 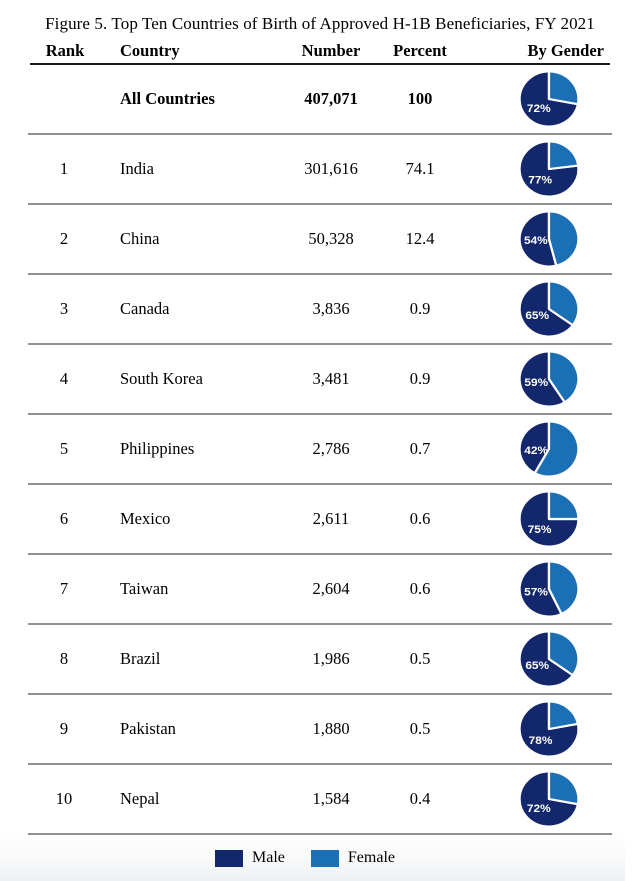 What do you see at coordinates (64, 728) in the screenshot?
I see `rank-cell: 9` at bounding box center [64, 728].